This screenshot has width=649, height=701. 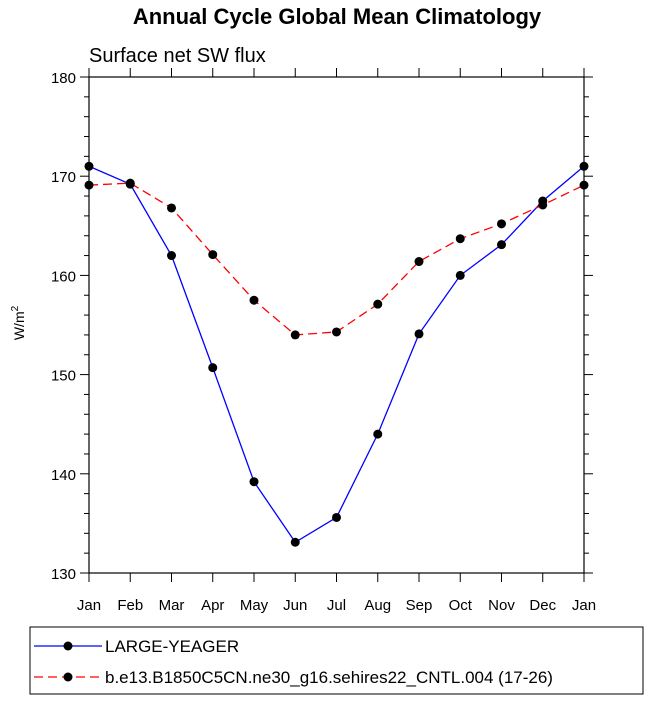 I want to click on y-tick-label: 160, so click(x=63, y=276).